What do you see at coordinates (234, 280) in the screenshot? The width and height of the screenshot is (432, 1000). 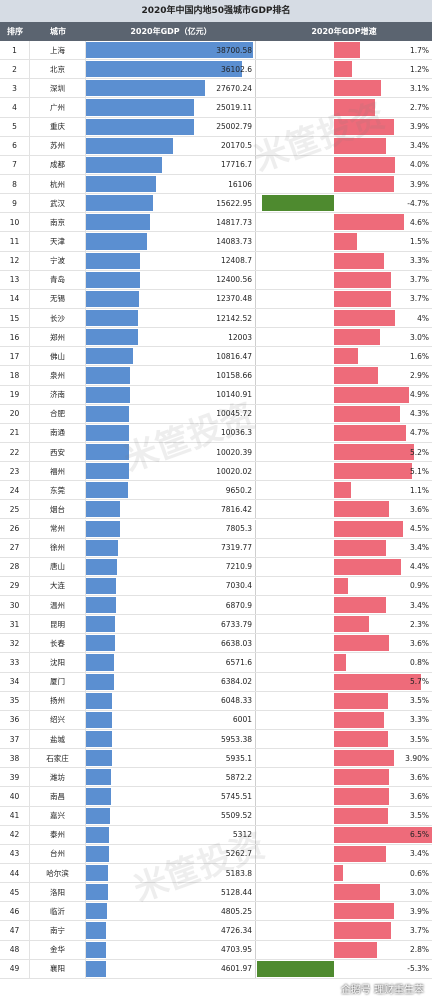 I see `gdp-value: 12400.56` at bounding box center [234, 280].